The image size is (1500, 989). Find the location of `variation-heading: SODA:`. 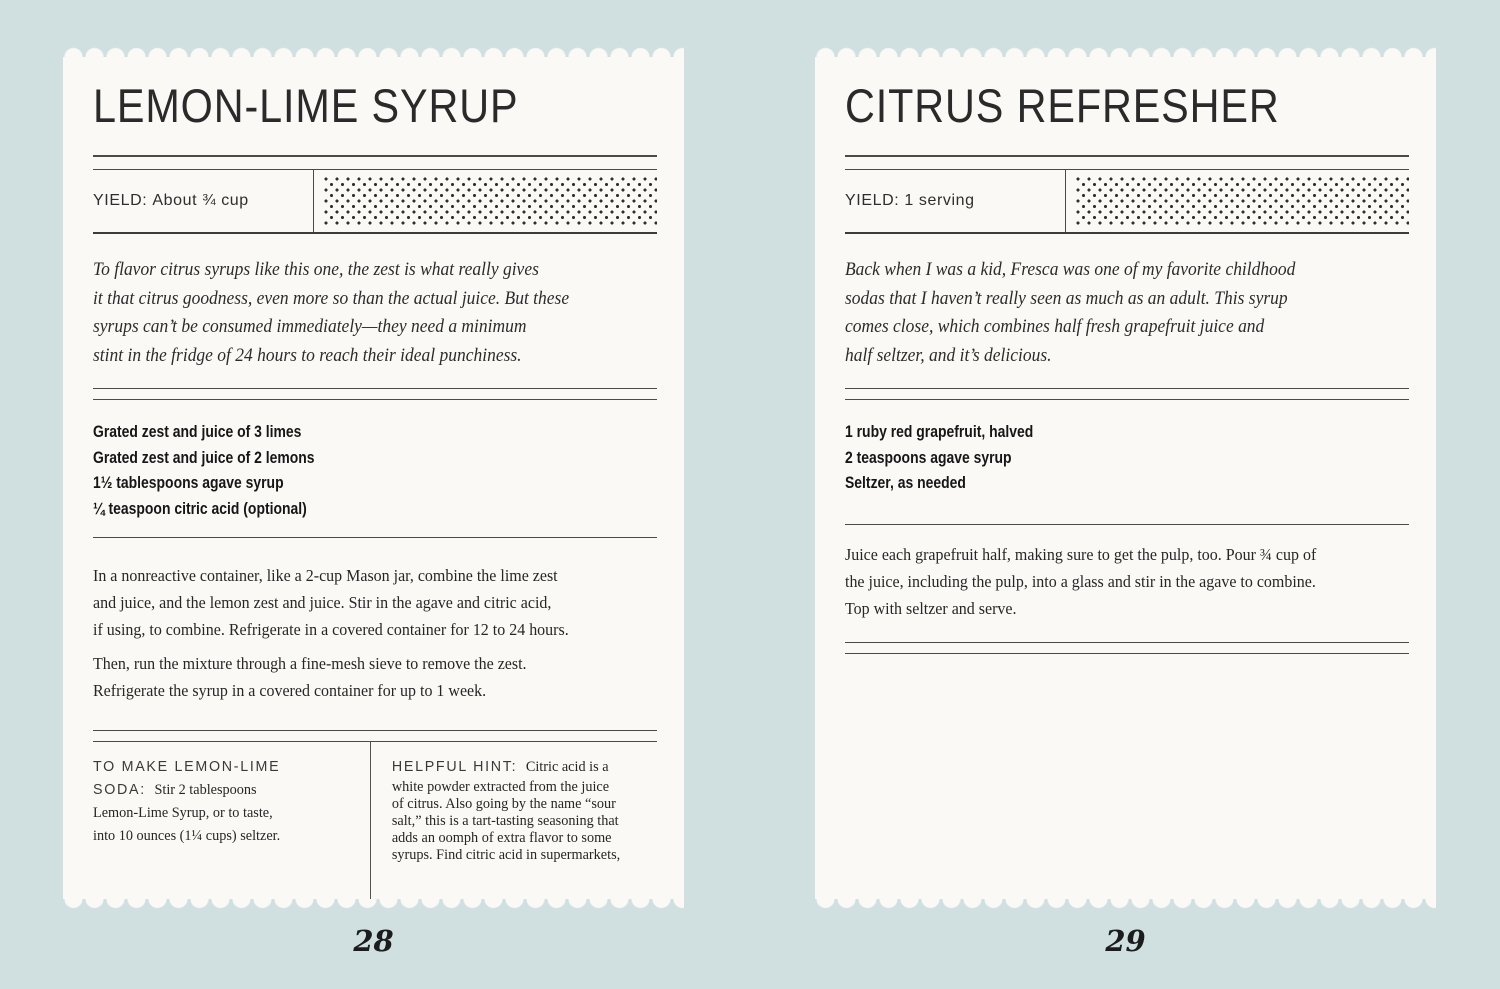

variation-heading: SODA: is located at coordinates (119, 790).